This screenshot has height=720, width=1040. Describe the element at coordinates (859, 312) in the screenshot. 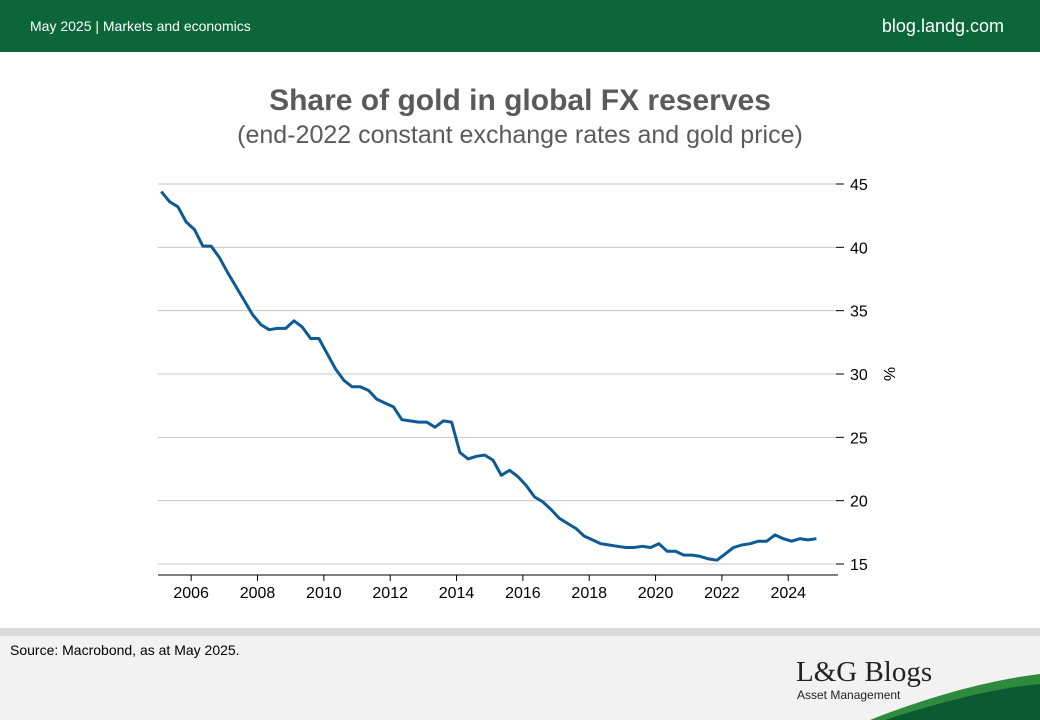

I see `y-tick-label-35: 35` at that location.